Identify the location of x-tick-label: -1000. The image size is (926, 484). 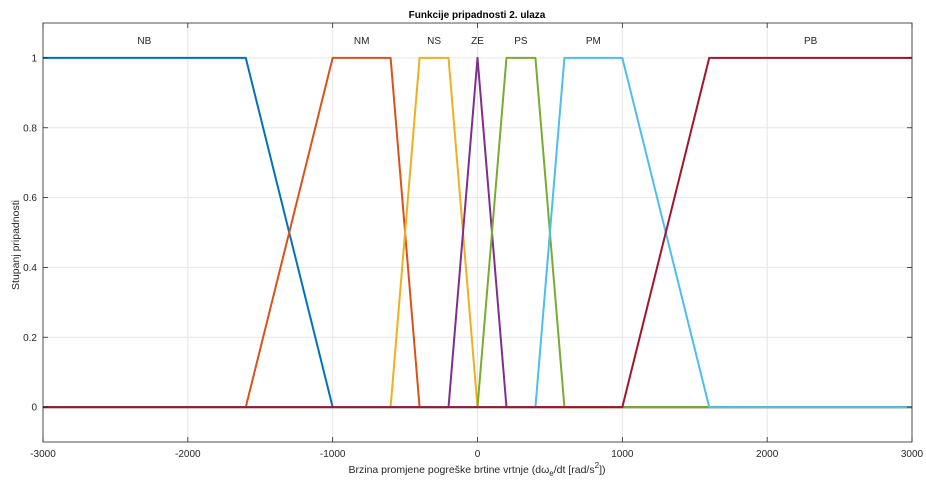
(333, 454).